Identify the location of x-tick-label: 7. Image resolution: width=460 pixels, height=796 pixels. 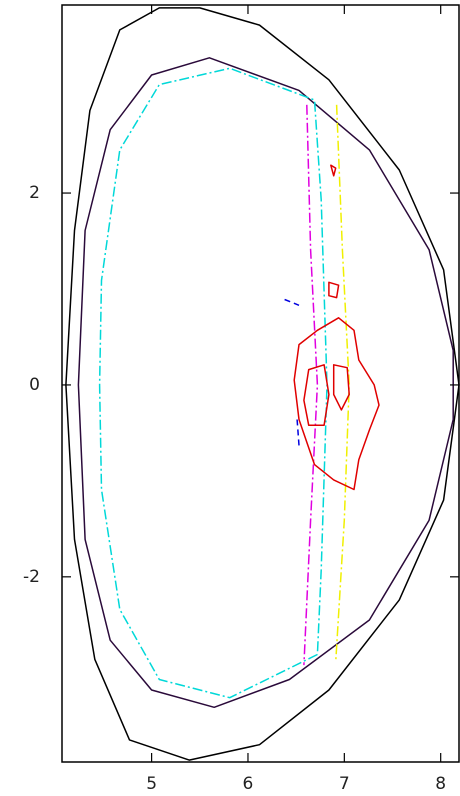
(344, 784).